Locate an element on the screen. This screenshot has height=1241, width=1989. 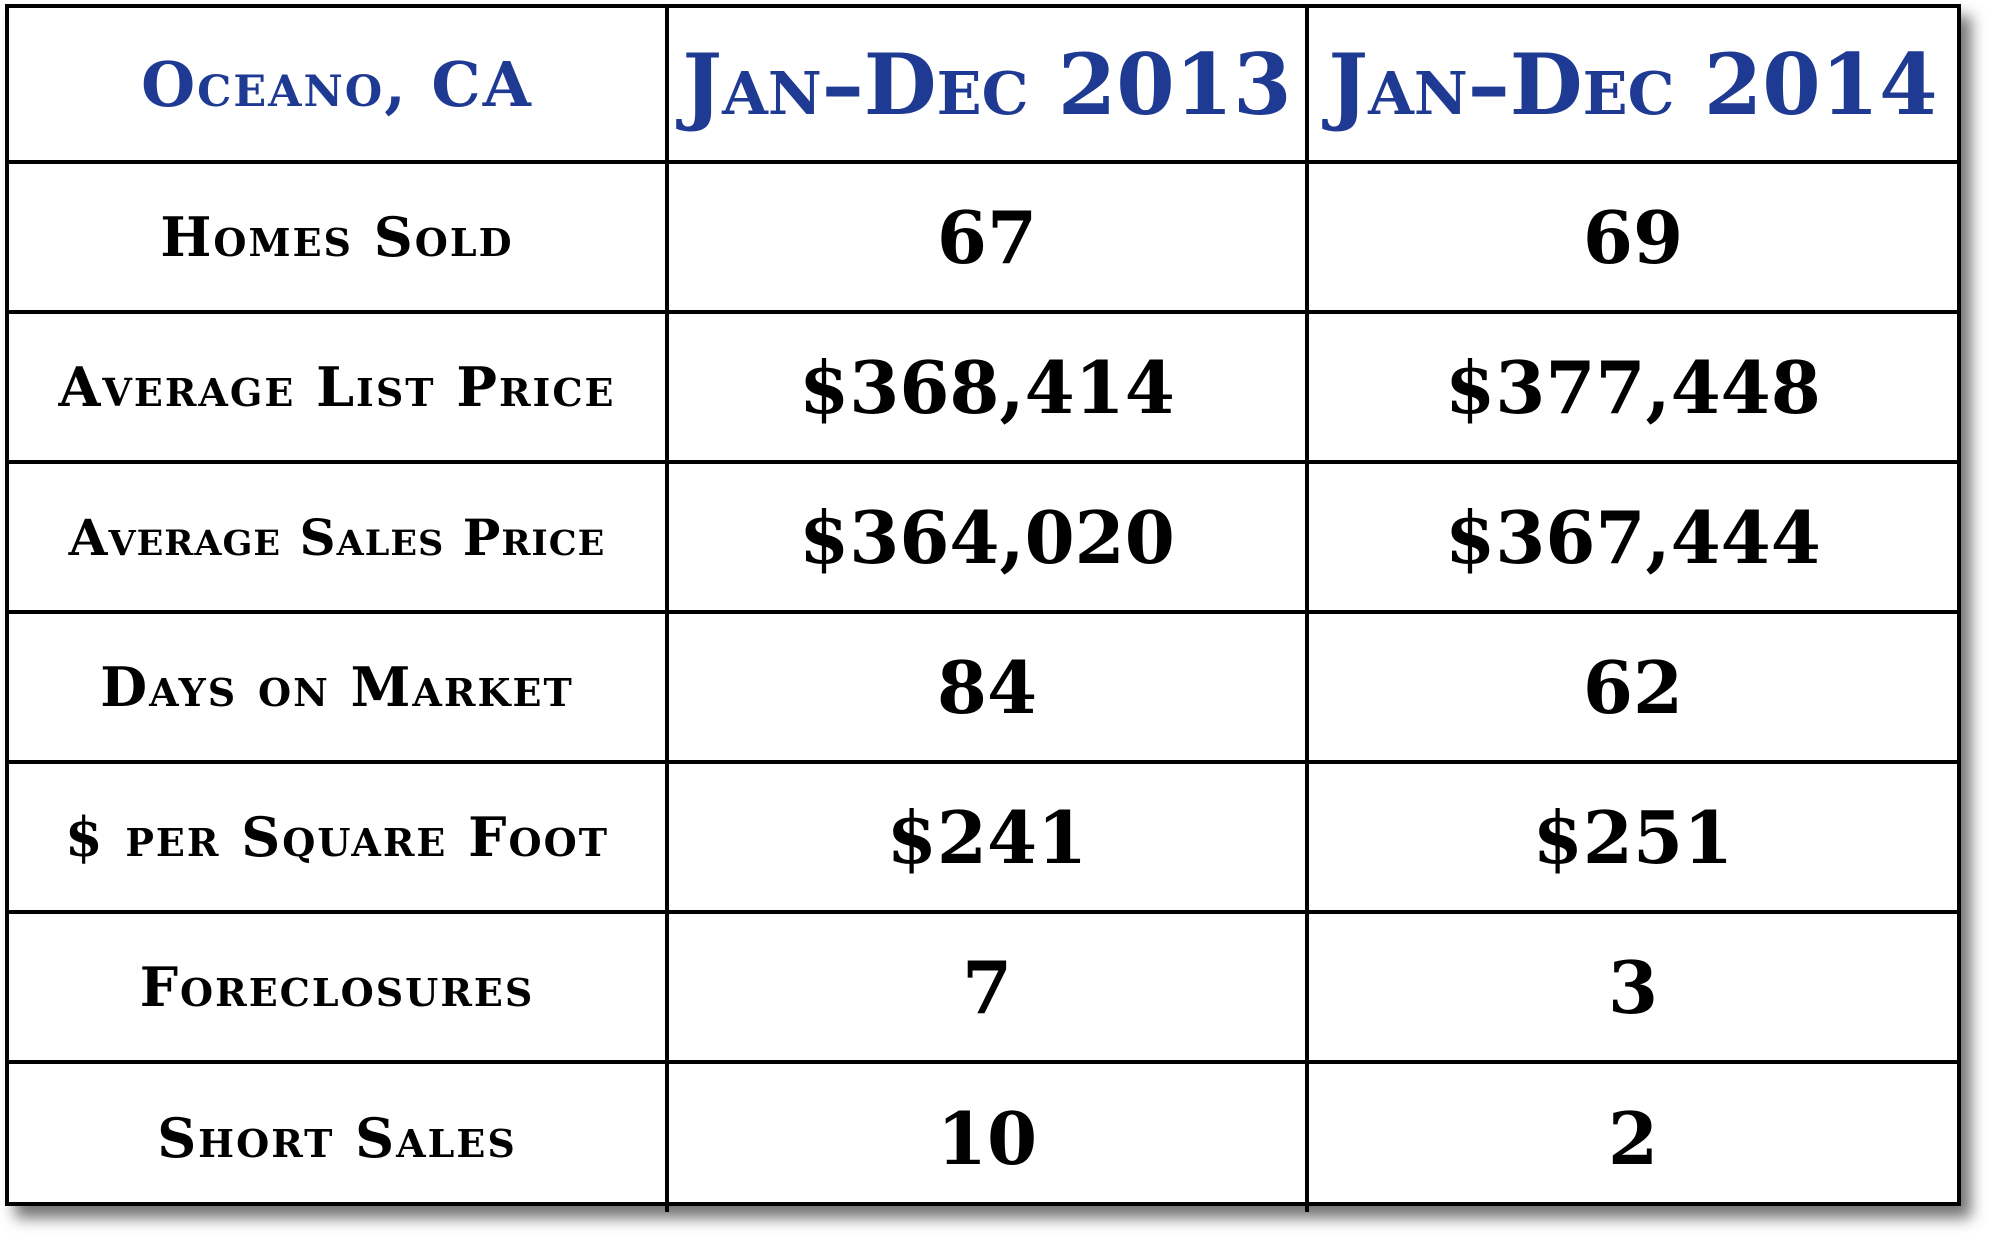
location-title-text: Oceano, CA is located at coordinates (337, 84).